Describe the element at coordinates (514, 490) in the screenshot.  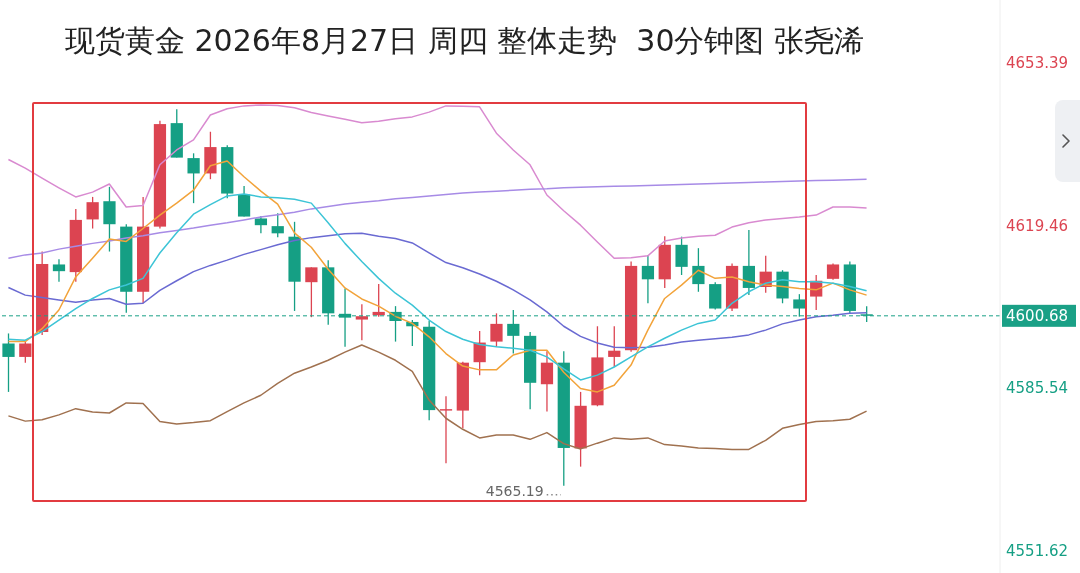
I see `annotation: 4565.19` at that location.